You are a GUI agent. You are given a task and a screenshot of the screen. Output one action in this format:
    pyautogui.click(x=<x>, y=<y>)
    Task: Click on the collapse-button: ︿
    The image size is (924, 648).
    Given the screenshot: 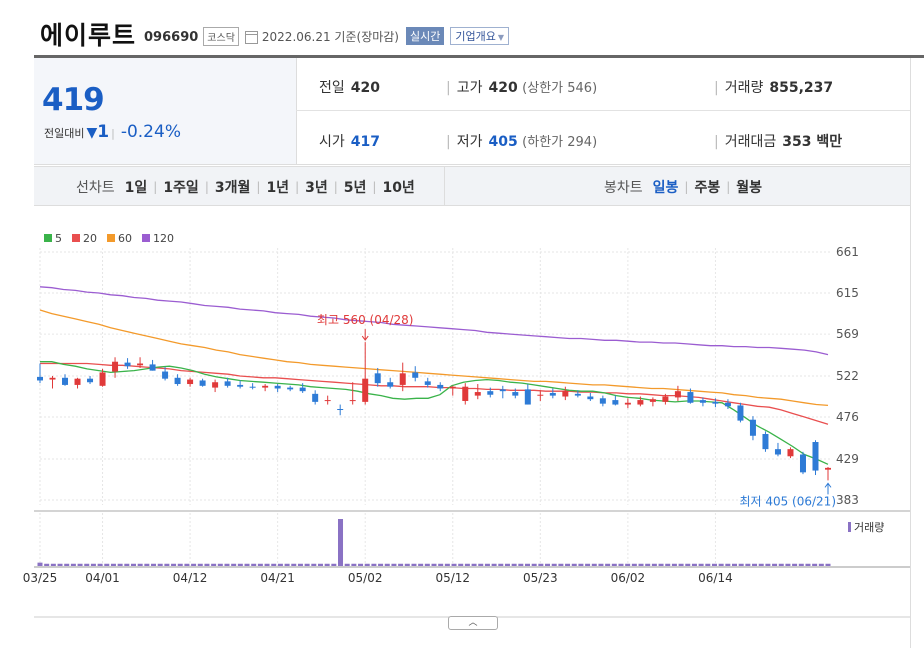 What is the action you would take?
    pyautogui.click(x=473, y=623)
    